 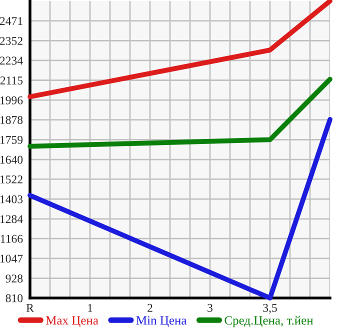 I want to click on x-tick-label: R, so click(x=30, y=308).